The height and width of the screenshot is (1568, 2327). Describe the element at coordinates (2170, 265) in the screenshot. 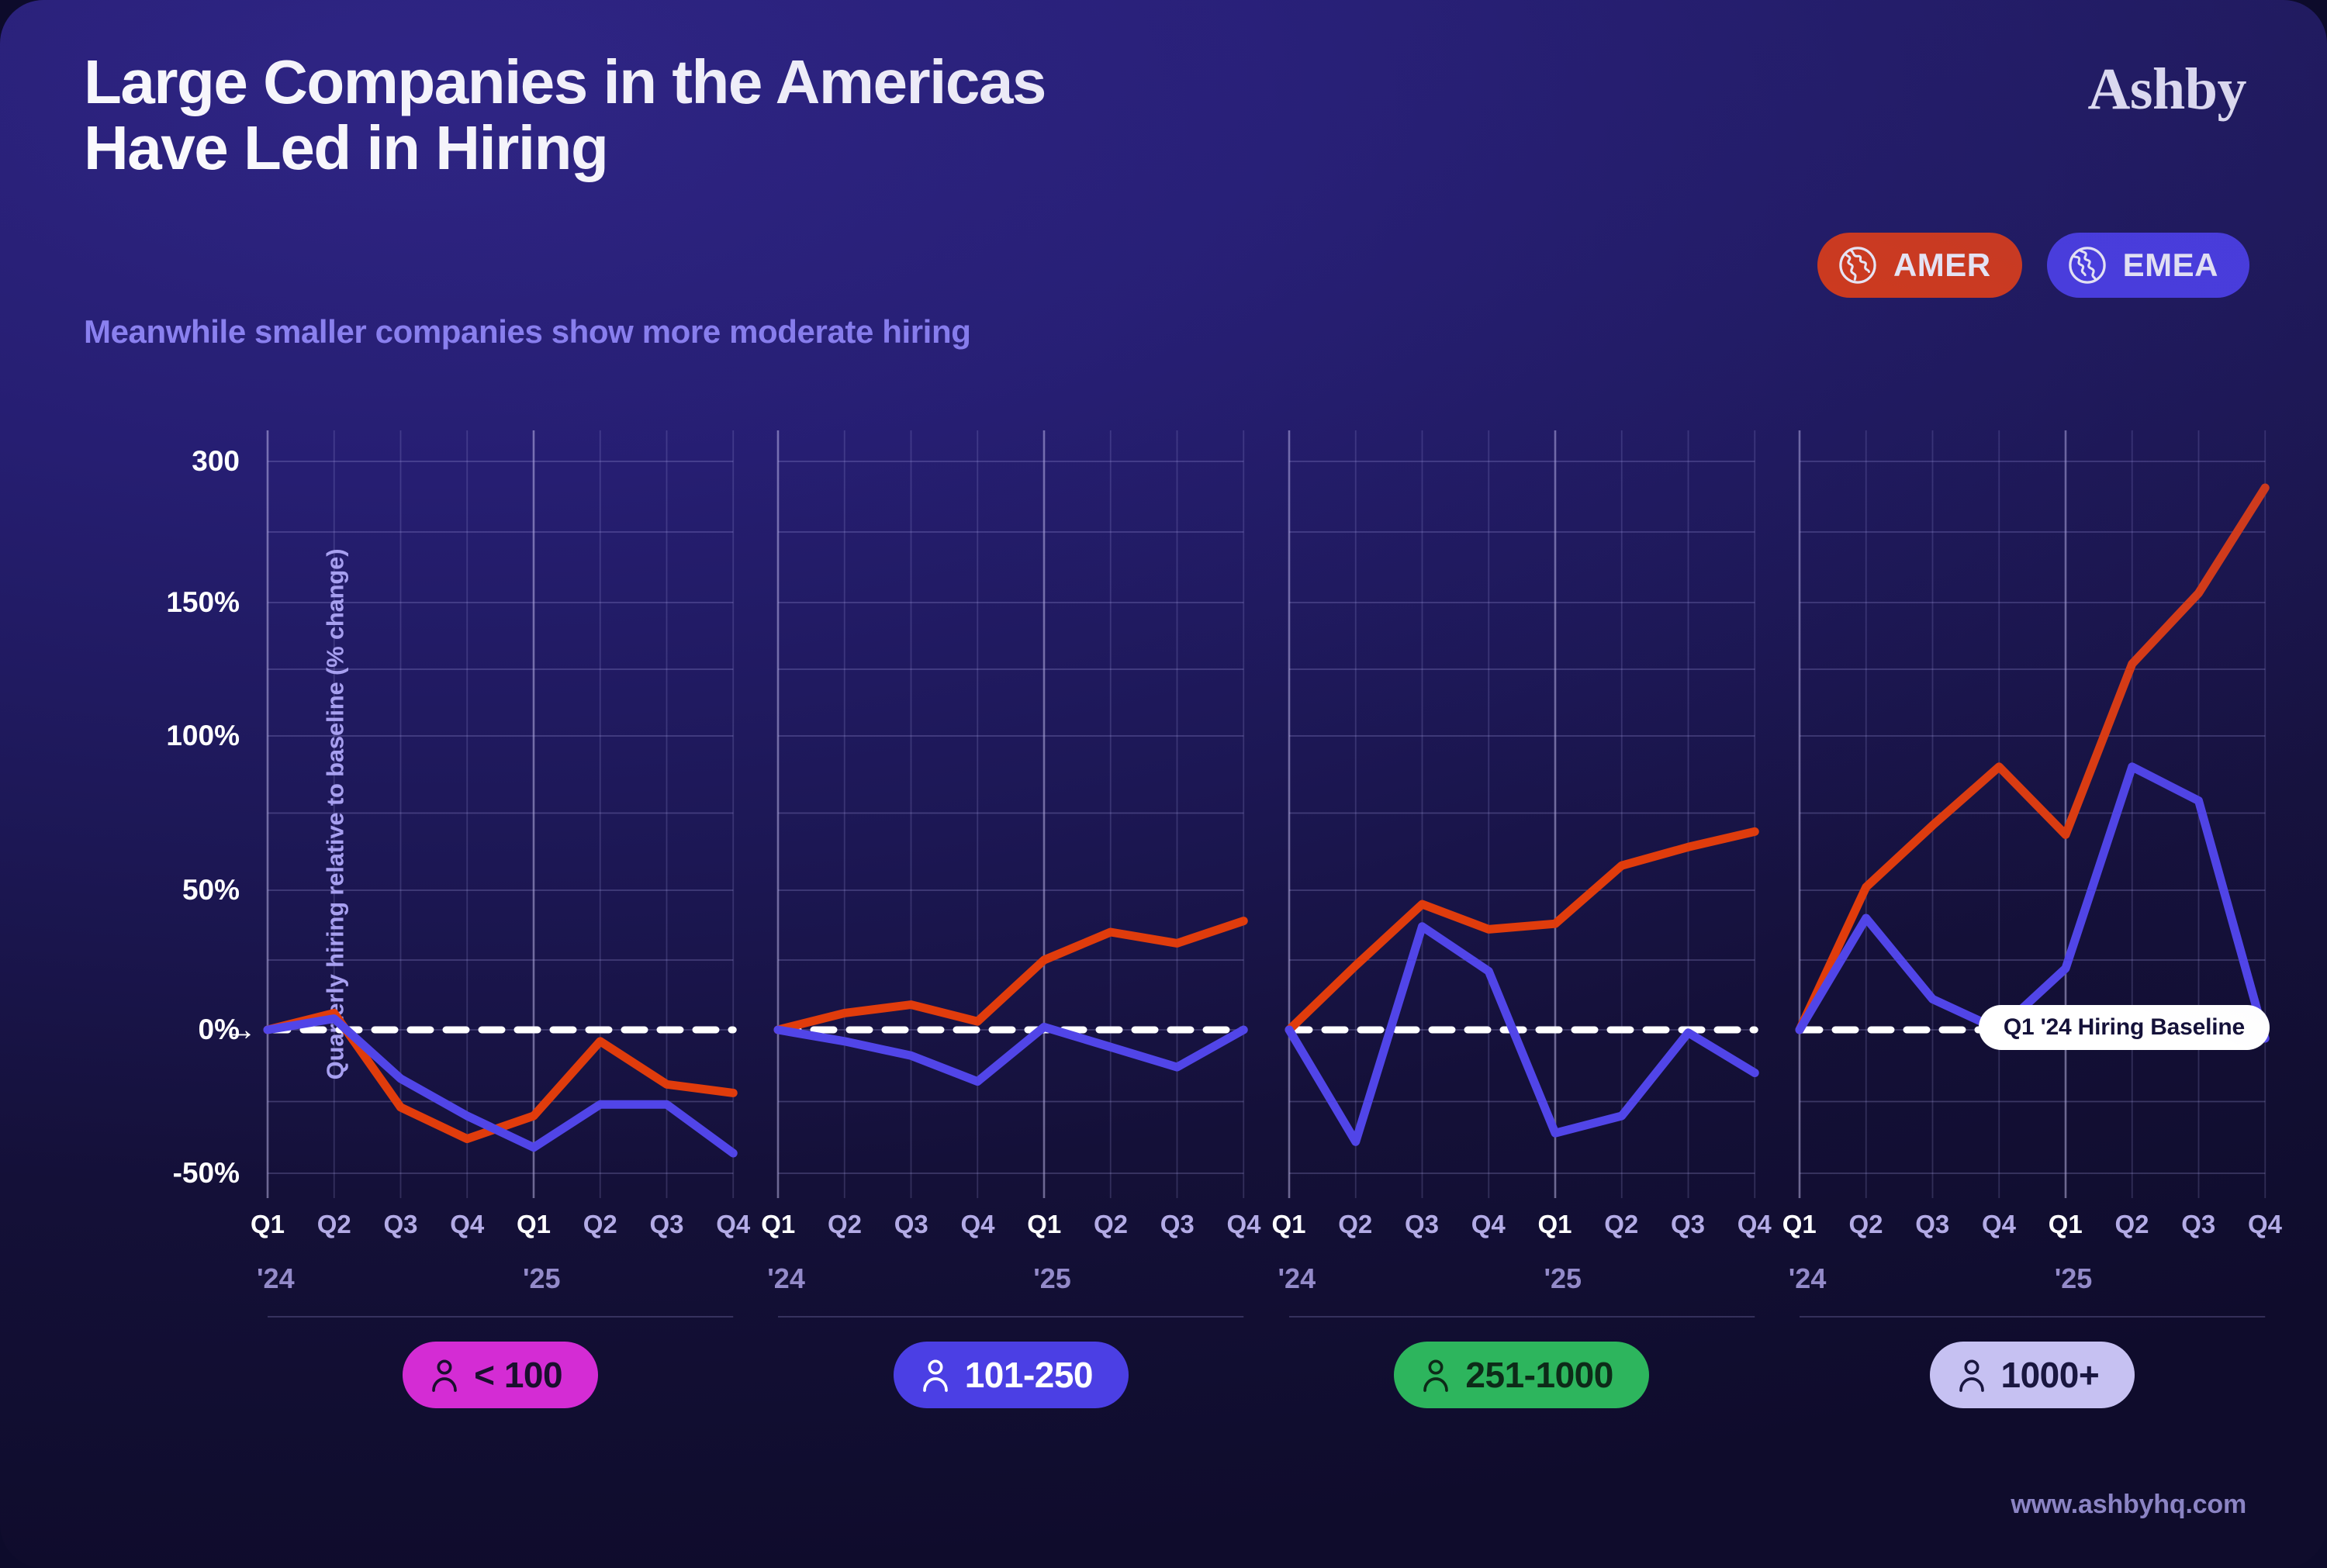

I see `legend-chip-emea-label: EMEA` at that location.